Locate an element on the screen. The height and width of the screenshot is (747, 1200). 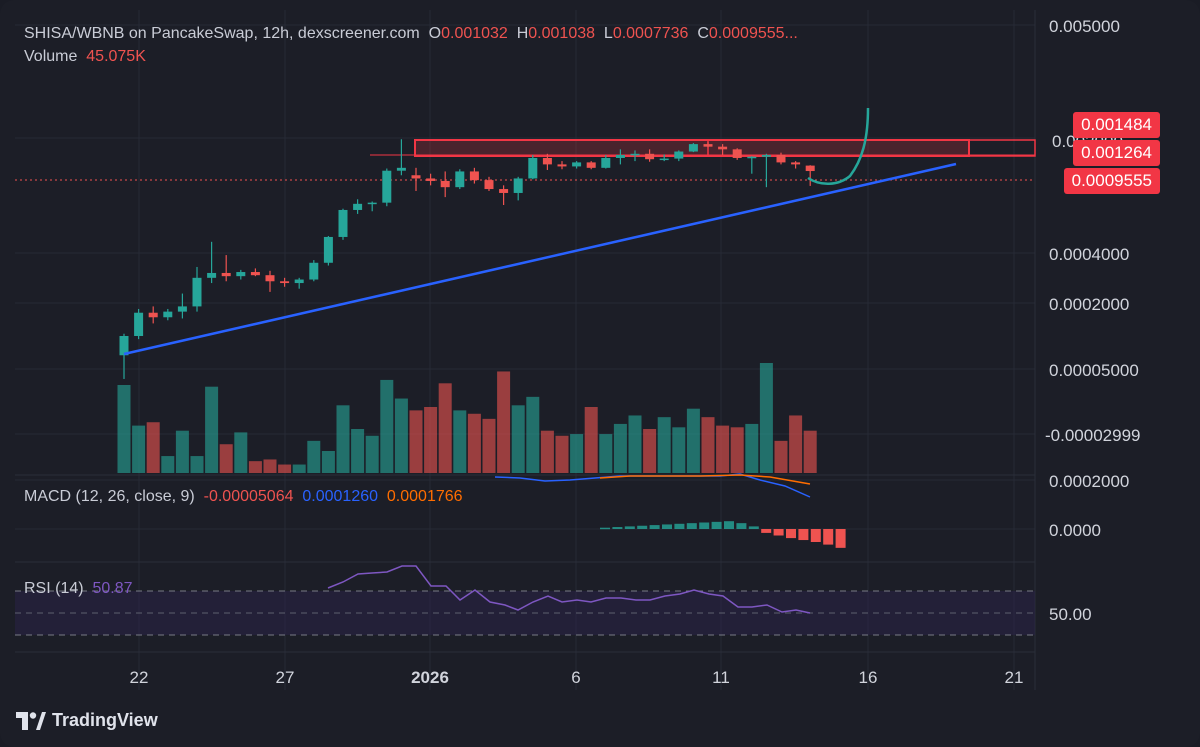
tradingview-logo: TradingView is located at coordinates (87, 720).